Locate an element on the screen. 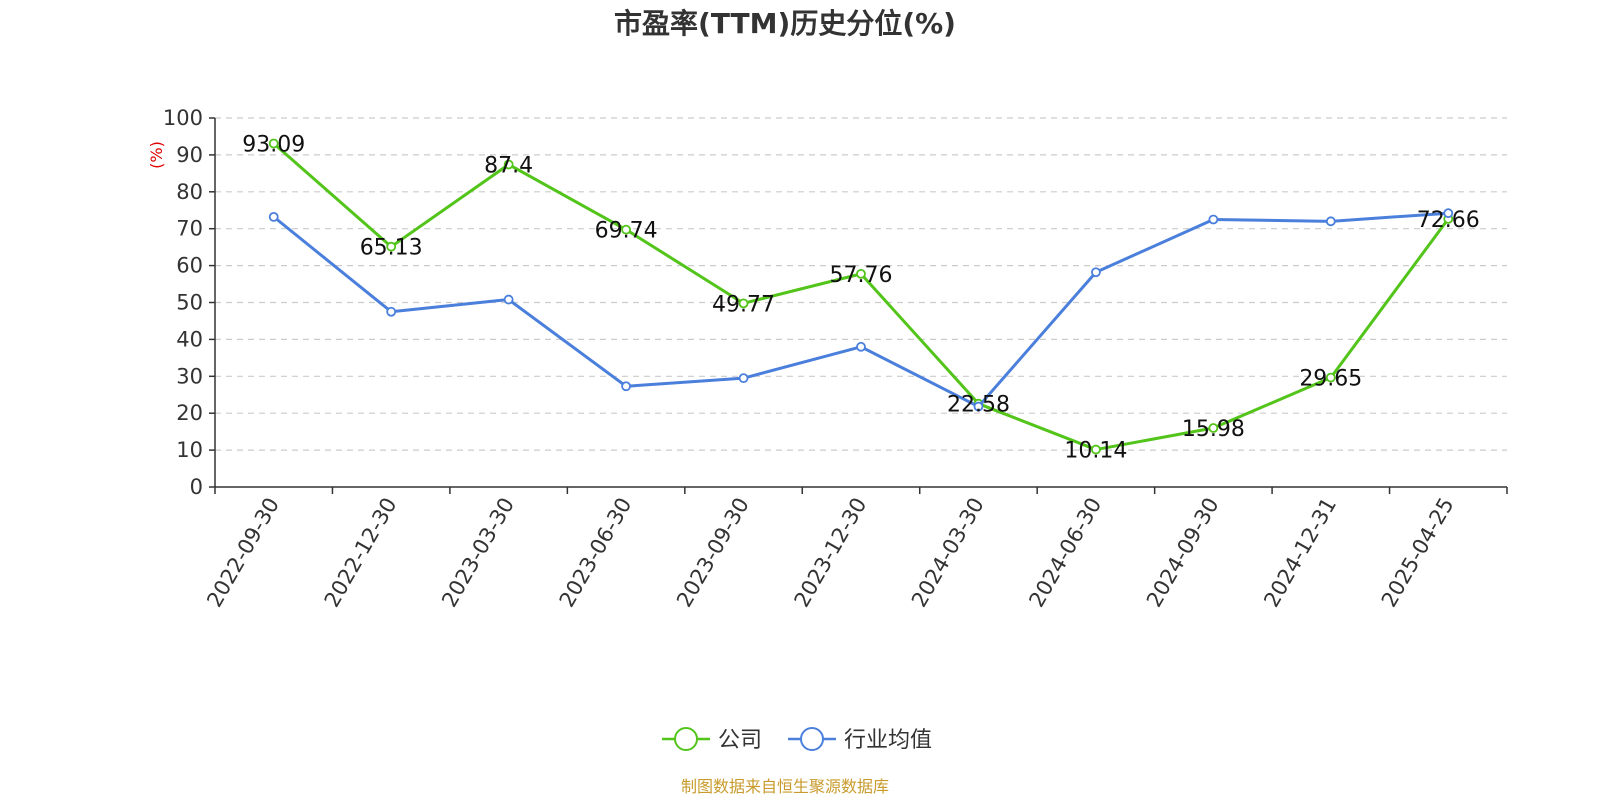  data-label: 69.74 is located at coordinates (626, 231).